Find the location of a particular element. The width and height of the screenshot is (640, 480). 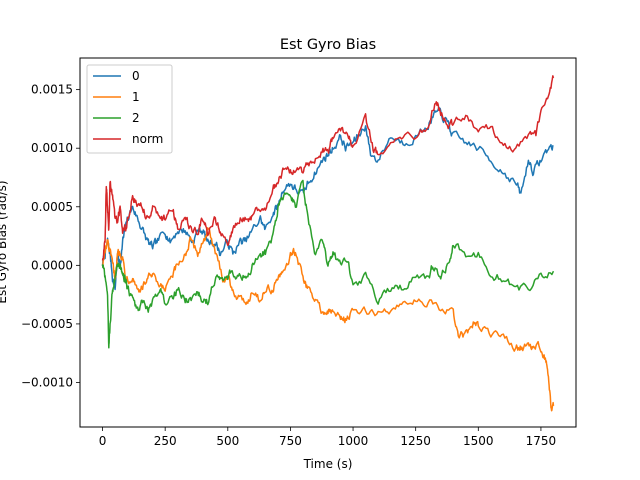

y-axis: −0.0010 −0.0005 0.0000 0.0005 0.0010 0.0015 is located at coordinates (50, 236).